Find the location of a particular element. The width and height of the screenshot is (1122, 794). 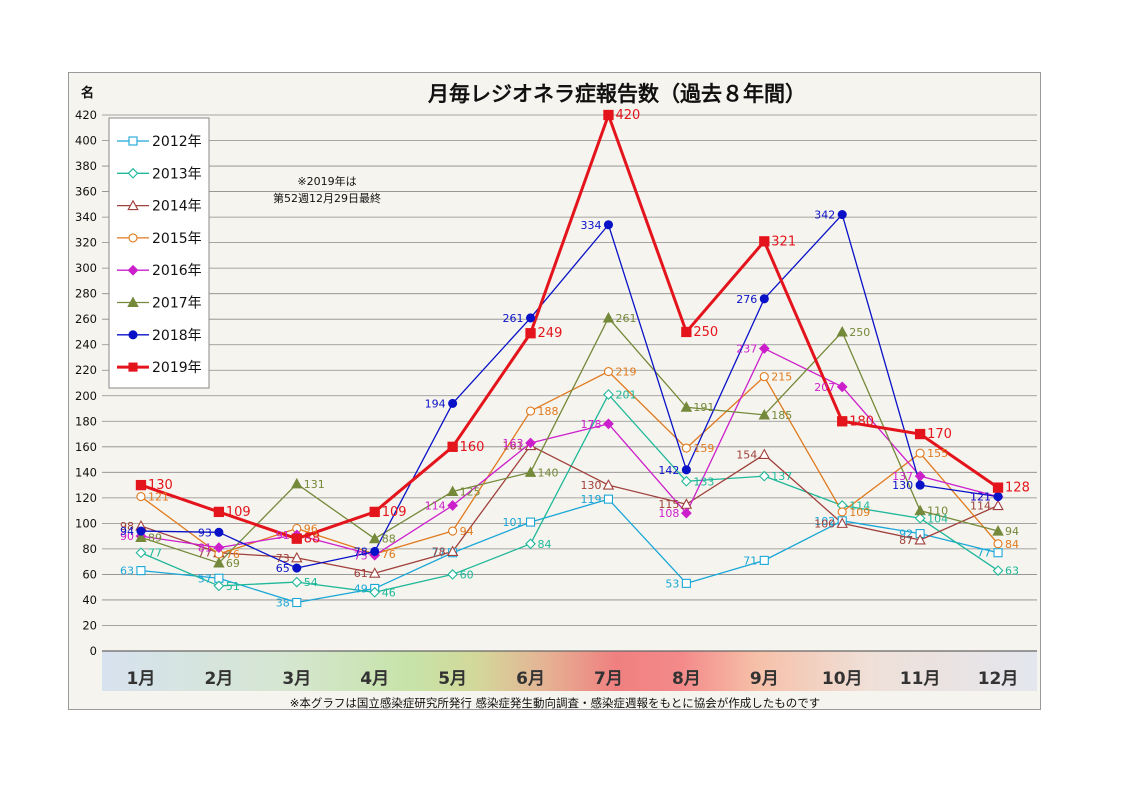

y-tick-label-240: 240 is located at coordinates (86, 345).